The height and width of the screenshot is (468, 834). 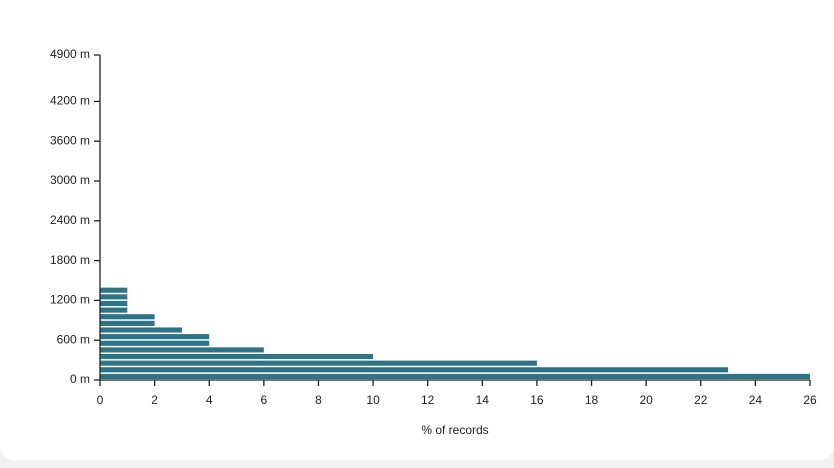 What do you see at coordinates (154, 400) in the screenshot?
I see `x-tick-label: 2` at bounding box center [154, 400].